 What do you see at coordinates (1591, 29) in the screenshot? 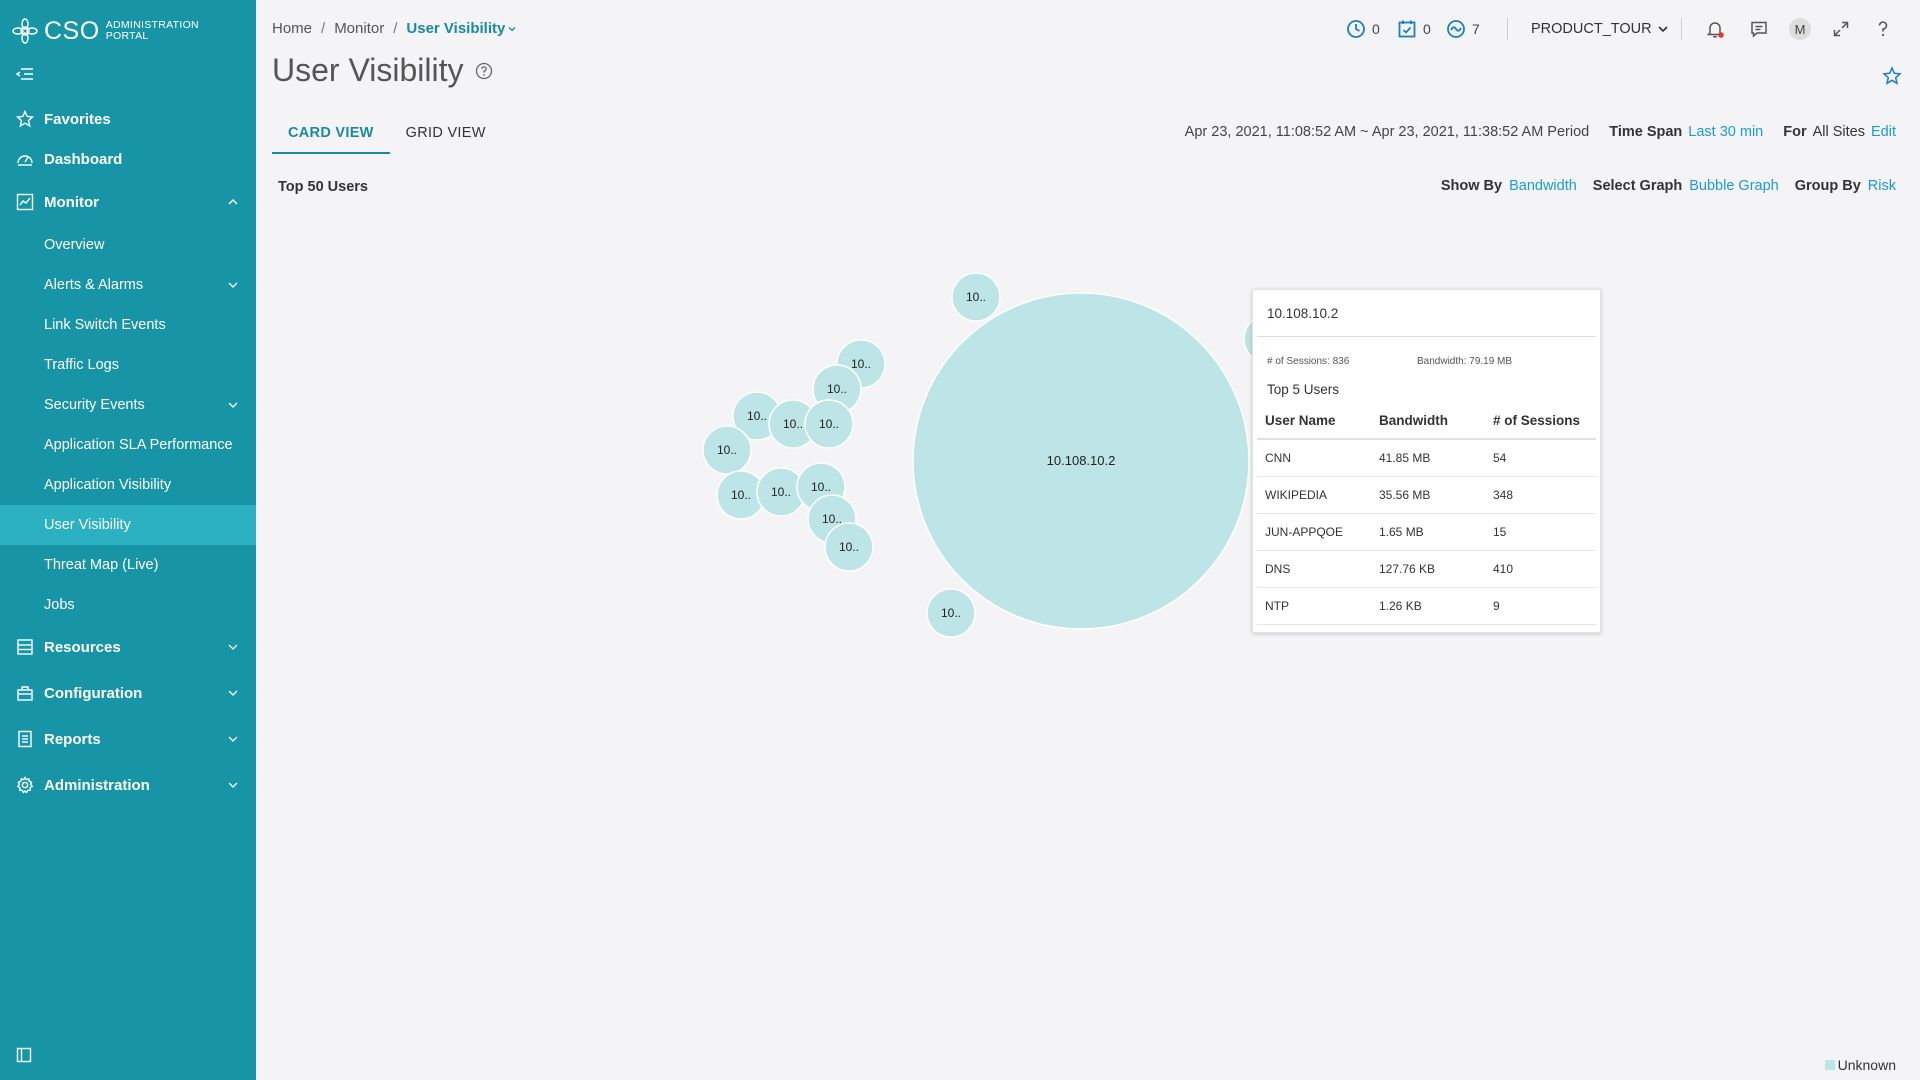
I see `tenant-name: PRODUCT_TOUR` at bounding box center [1591, 29].